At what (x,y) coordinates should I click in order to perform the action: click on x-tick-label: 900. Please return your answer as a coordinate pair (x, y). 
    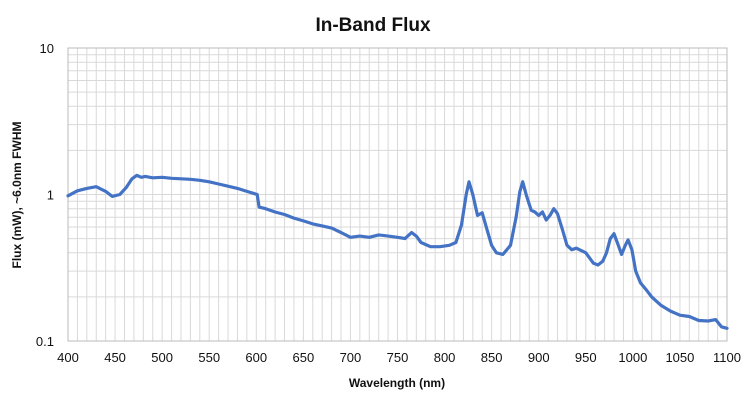
    Looking at the image, I should click on (539, 357).